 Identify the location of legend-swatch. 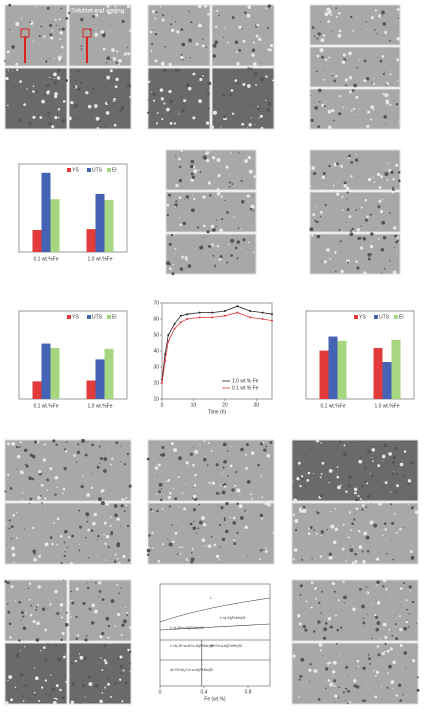
(109, 317).